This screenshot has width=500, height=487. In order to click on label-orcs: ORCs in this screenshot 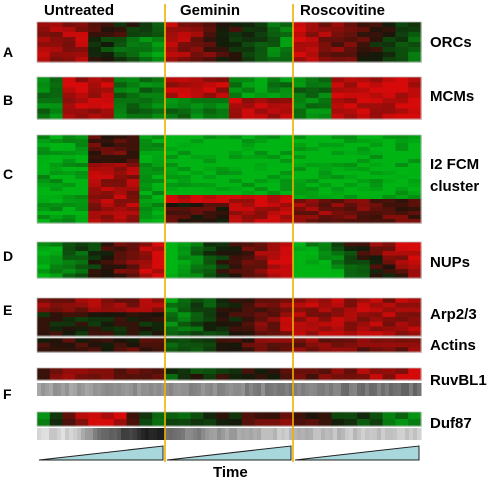, I will do `click(451, 42)`.